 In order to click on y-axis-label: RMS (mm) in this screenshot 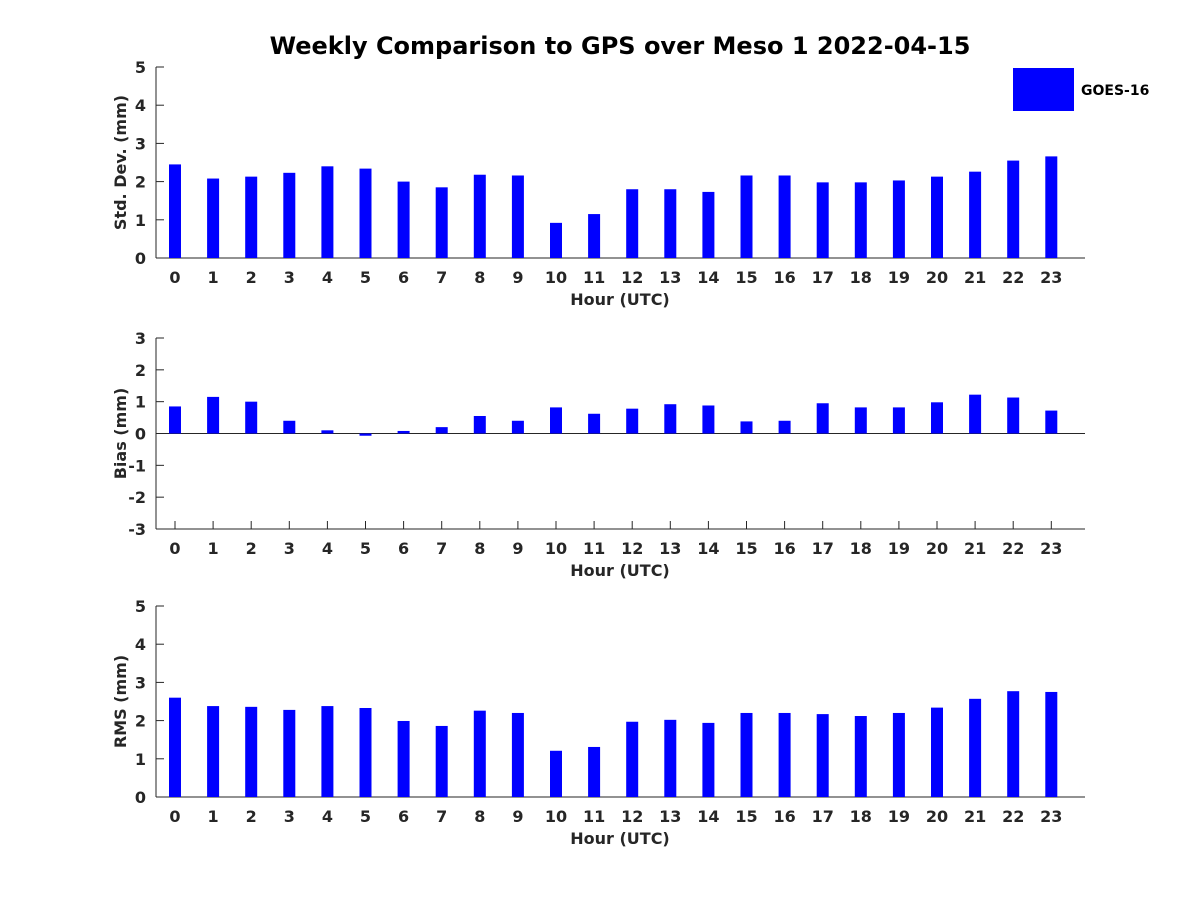, I will do `click(120, 701)`.